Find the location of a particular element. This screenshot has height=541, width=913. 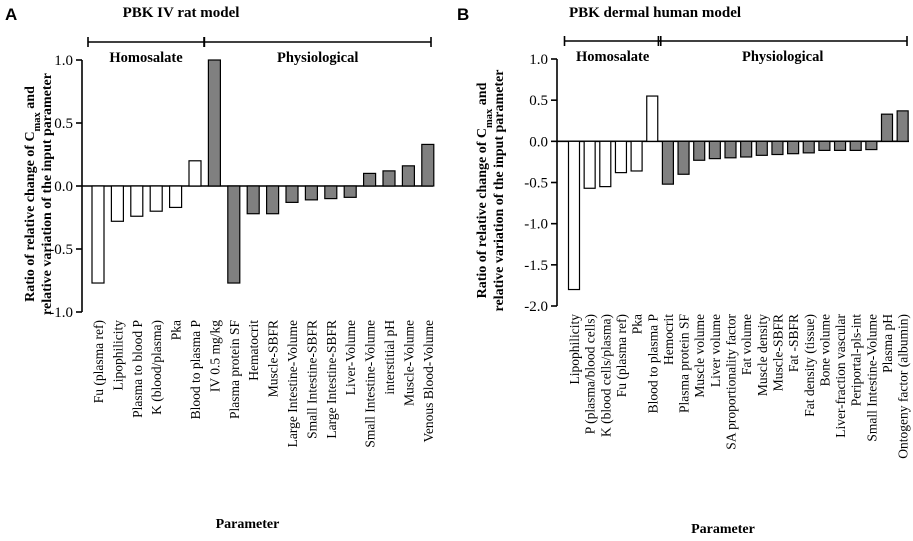

panel-b-category-label: SA proportionality factor is located at coordinates (731, 382).